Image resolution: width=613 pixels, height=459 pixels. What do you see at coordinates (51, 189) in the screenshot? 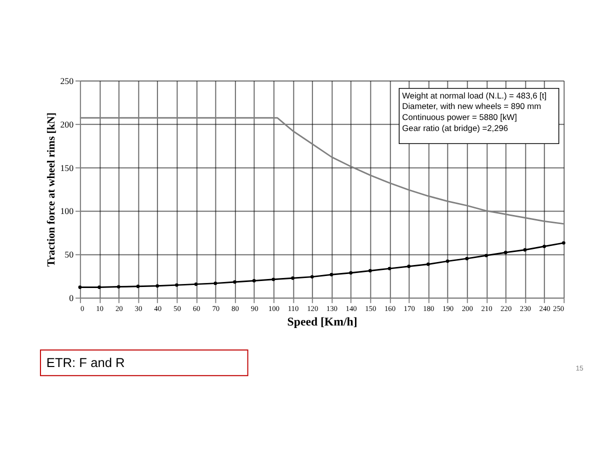
I see `y-axis-title: Traction force at wheel rims [kN]` at bounding box center [51, 189].